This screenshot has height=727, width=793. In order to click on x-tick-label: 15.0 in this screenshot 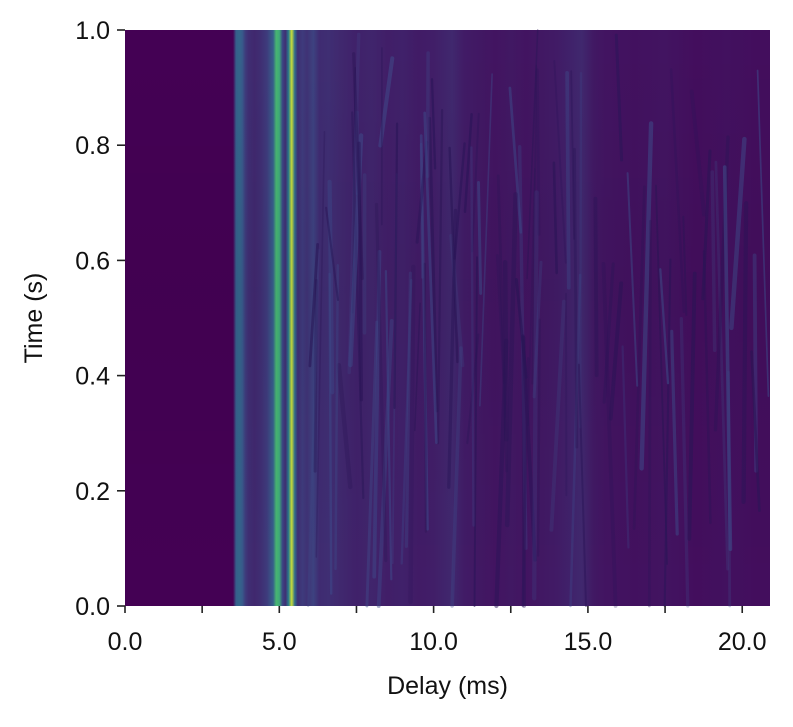, I will do `click(588, 642)`.